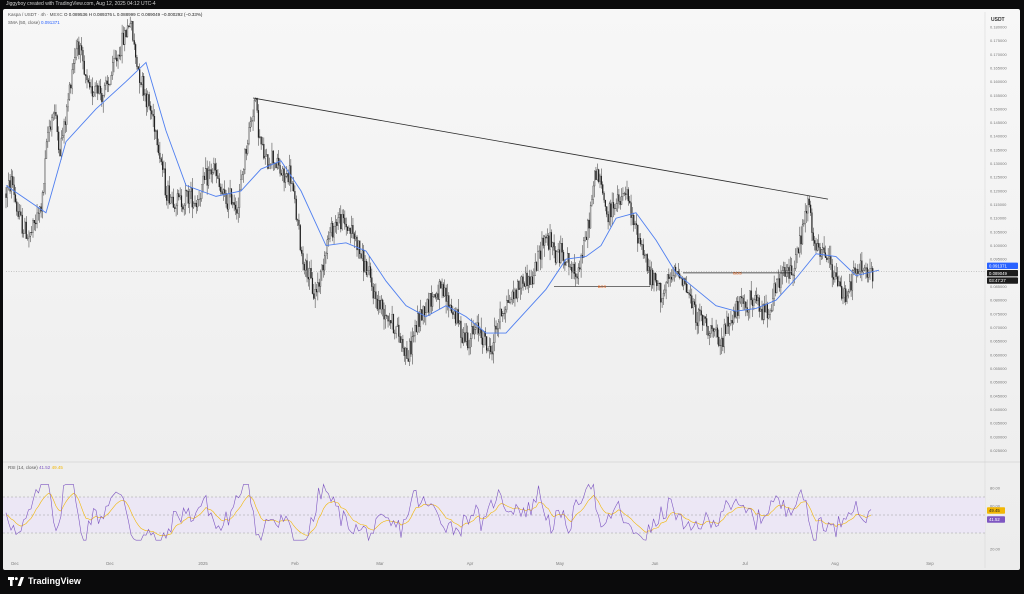 This screenshot has height=594, width=1024. What do you see at coordinates (44, 581) in the screenshot?
I see `tradingview-brand: TradingView` at bounding box center [44, 581].